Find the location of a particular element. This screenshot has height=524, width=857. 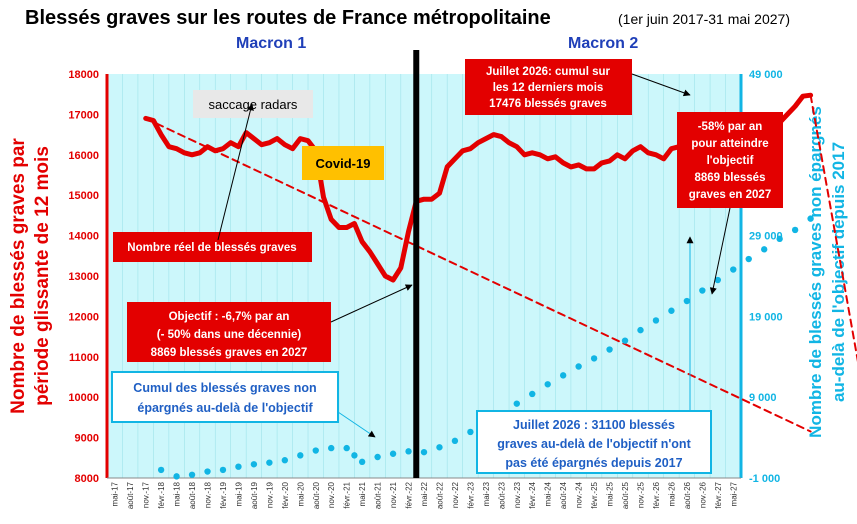

x-tick-label: mai-26 is located at coordinates (671, 493).